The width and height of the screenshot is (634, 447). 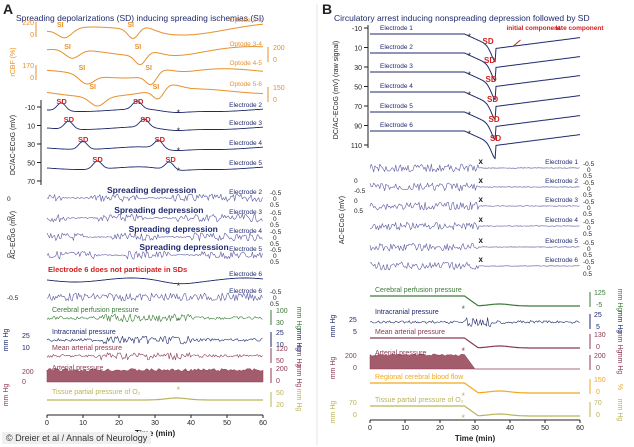 I want to click on x-axis-tick: 50, so click(x=227, y=423).